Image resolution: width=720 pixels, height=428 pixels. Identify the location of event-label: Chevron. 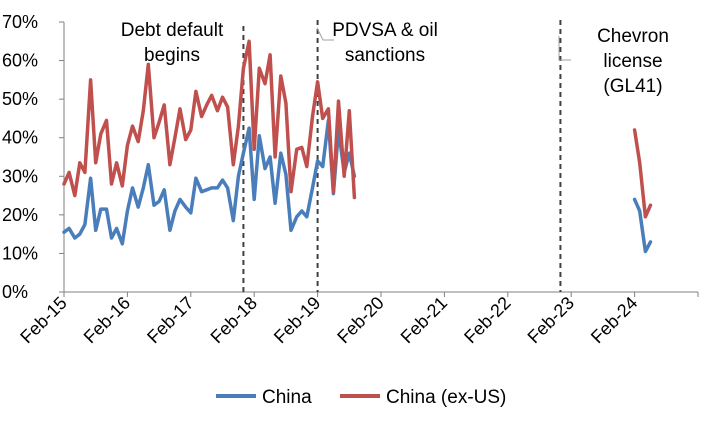
(633, 36).